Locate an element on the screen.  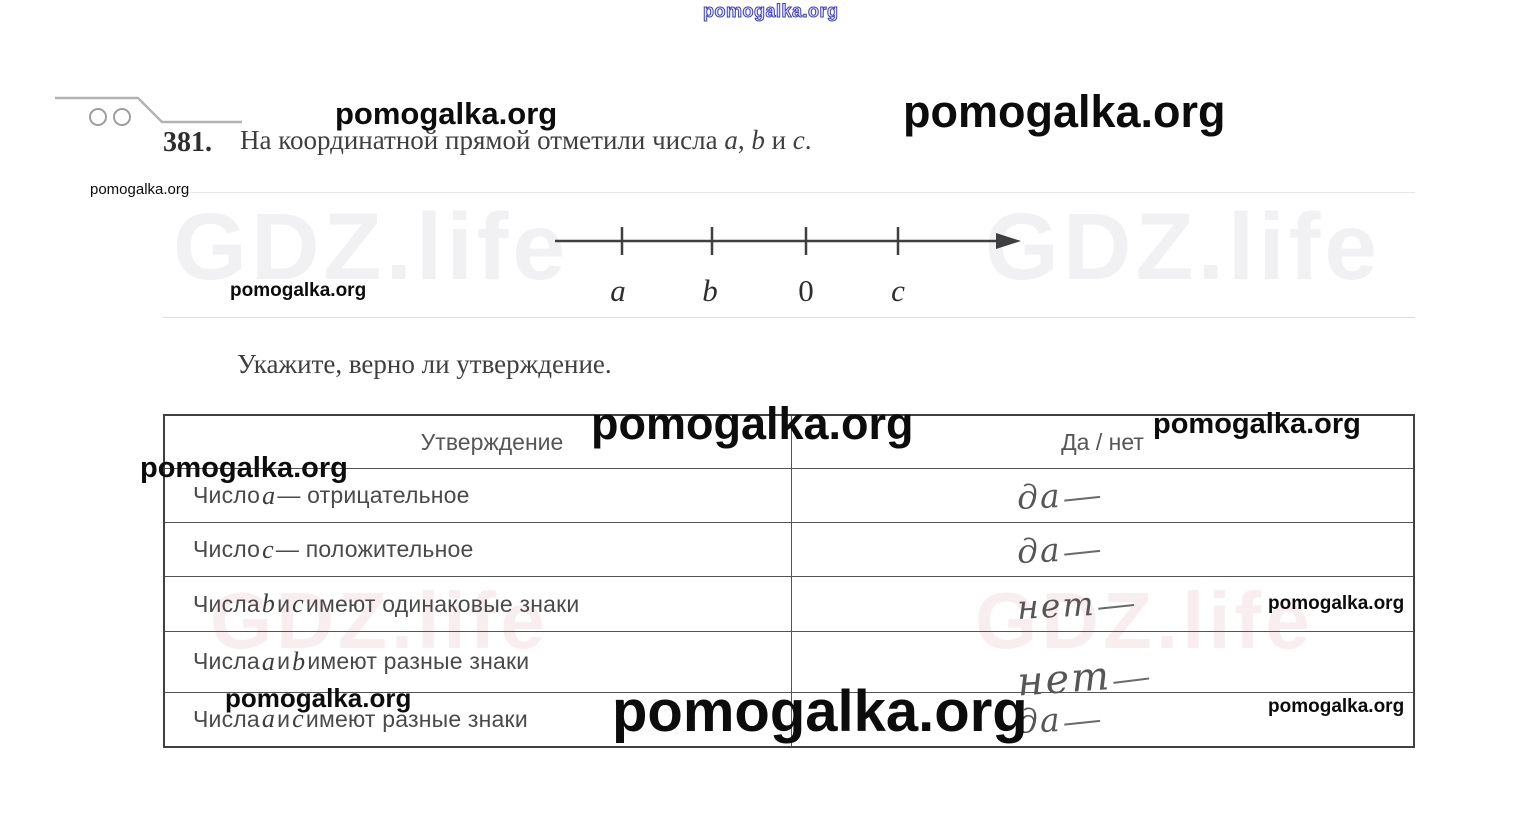
problem-number: 381. is located at coordinates (187, 142).